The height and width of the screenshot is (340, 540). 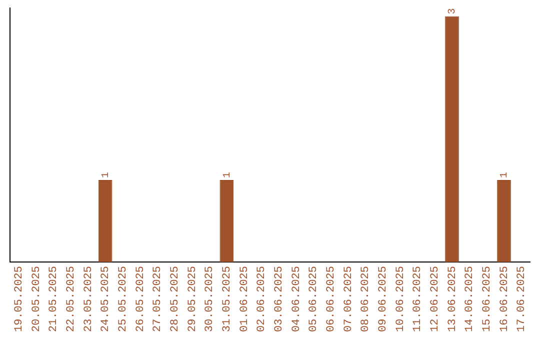 I want to click on x-tick-label: 10.06.2025, so click(x=400, y=299).